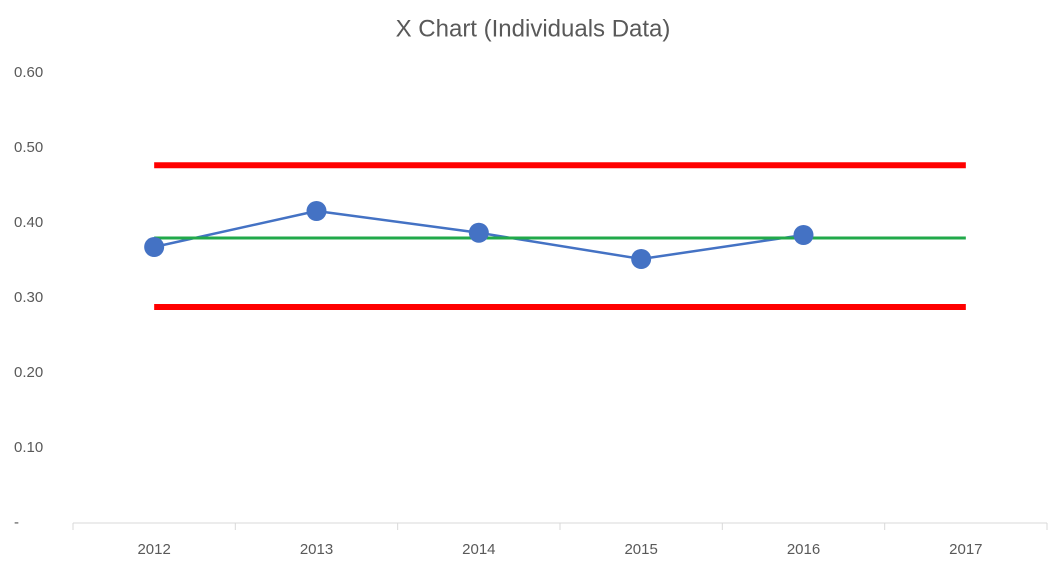 Image resolution: width=1058 pixels, height=574 pixels. What do you see at coordinates (965, 549) in the screenshot?
I see `x-tick-label: 2017` at bounding box center [965, 549].